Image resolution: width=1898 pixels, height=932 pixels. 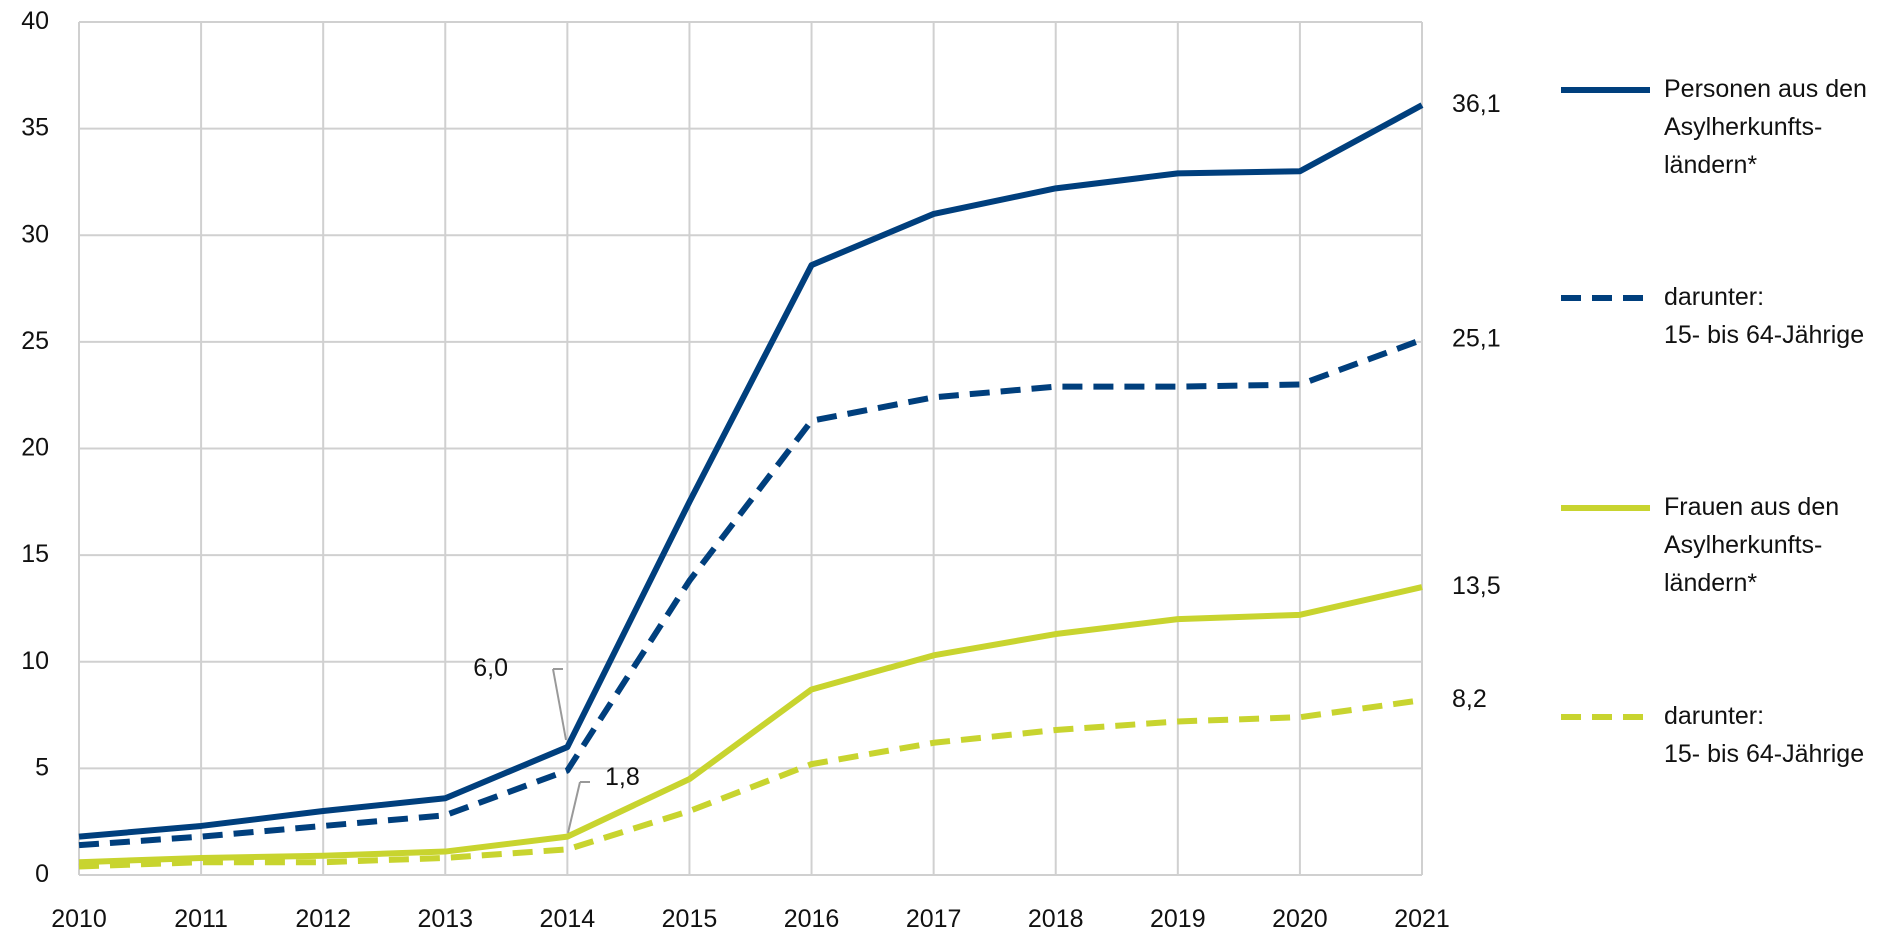 I want to click on legend-label: Frauen aus den Asylherkunfts-ländern*, so click(x=1751, y=545).